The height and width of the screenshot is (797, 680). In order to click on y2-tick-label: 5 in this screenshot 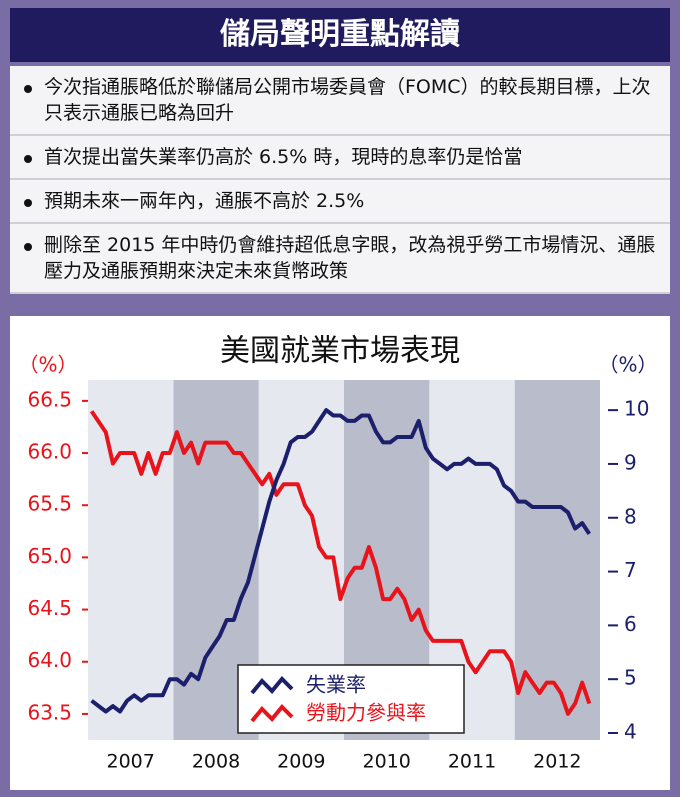, I will do `click(630, 678)`.